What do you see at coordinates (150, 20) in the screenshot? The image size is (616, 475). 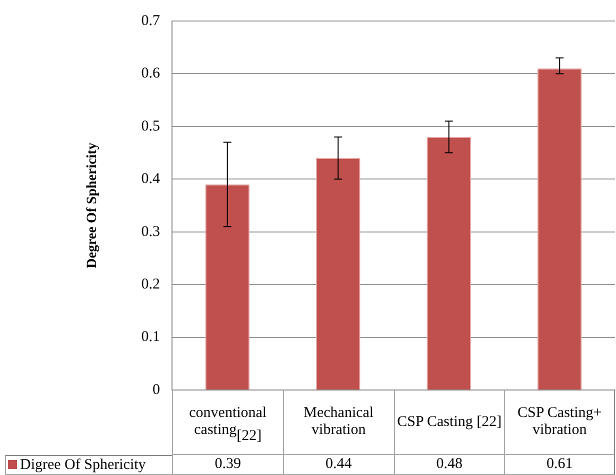 I see `y-tick-label: 0.7` at bounding box center [150, 20].